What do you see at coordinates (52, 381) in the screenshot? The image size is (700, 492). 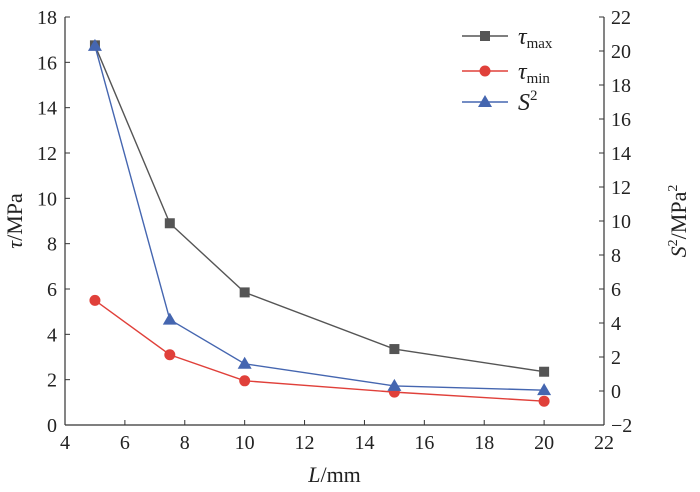 I see `y-left-tick-label: 2` at bounding box center [52, 381].